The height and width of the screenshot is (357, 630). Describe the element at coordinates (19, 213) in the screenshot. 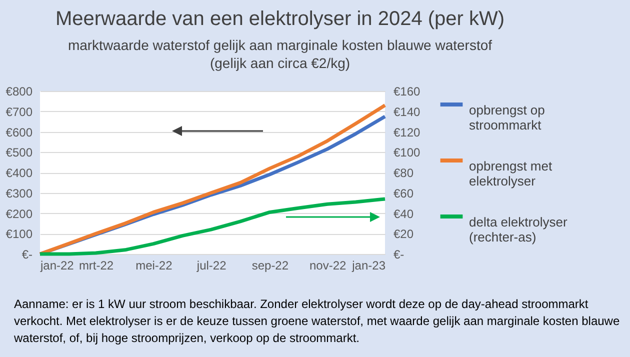

I see `y-tick-label: €200` at that location.